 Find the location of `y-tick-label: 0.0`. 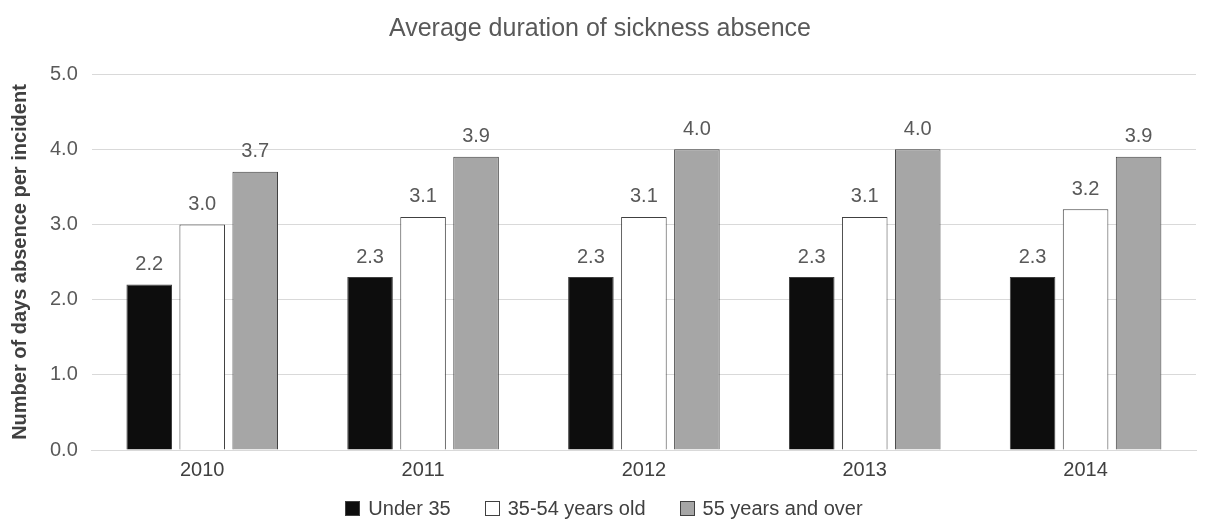

y-tick-label: 0.0 is located at coordinates (63, 448).